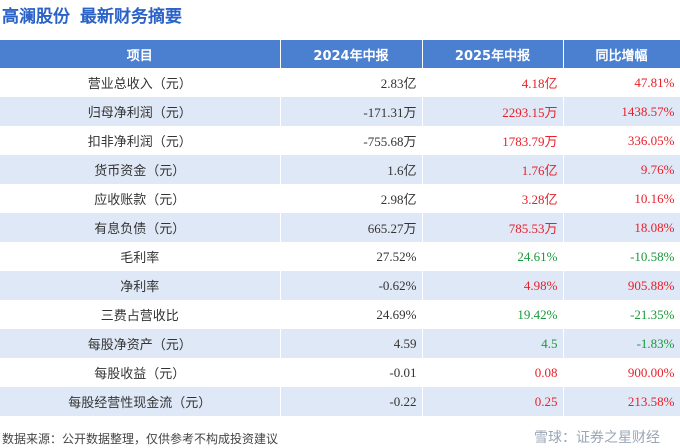 The width and height of the screenshot is (680, 448). I want to click on table-row: 毛利率 27.52% 24.61% -10.58%, so click(340, 256).